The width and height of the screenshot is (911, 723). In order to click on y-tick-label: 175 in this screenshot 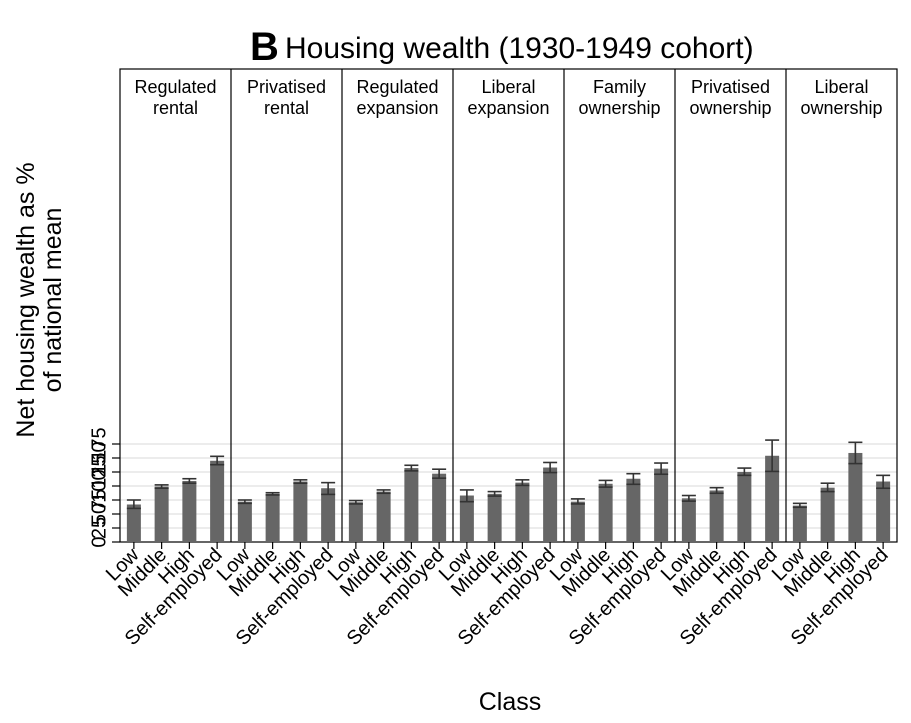, I will do `click(99, 443)`.